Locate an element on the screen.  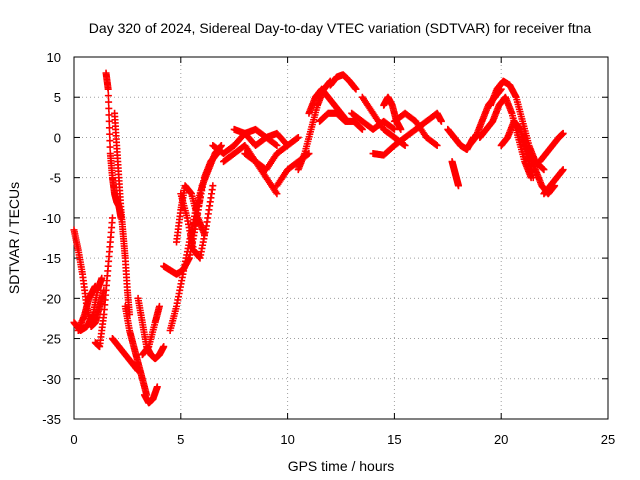
y-axis-label: SDTVAR / TECUs is located at coordinates (14, 238).